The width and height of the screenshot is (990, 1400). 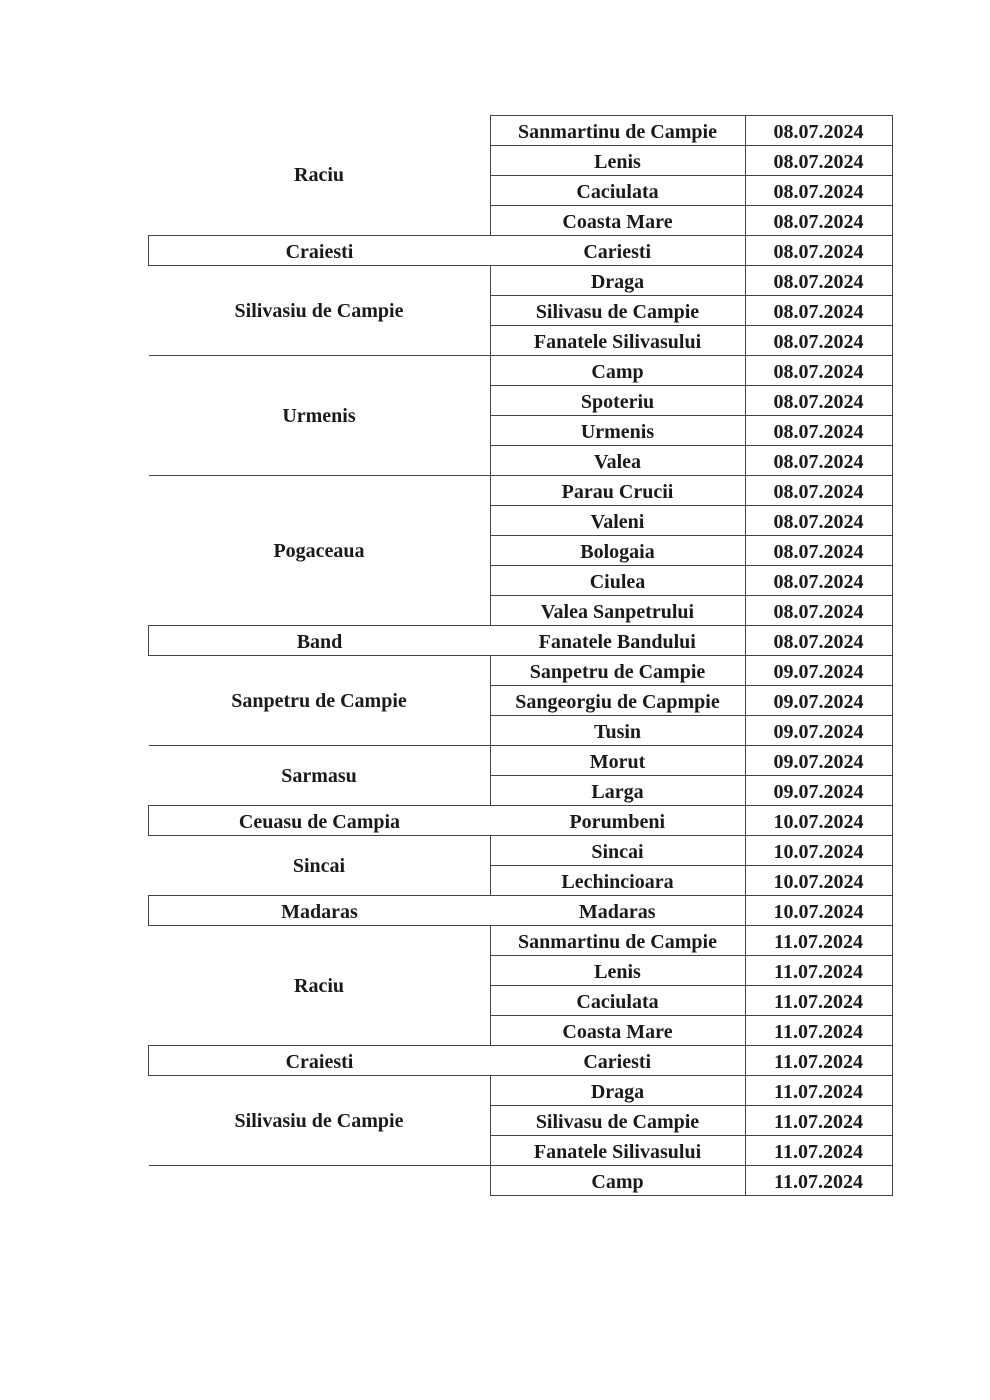 I want to click on table-row: Larga 09.07.2024, so click(x=521, y=790).